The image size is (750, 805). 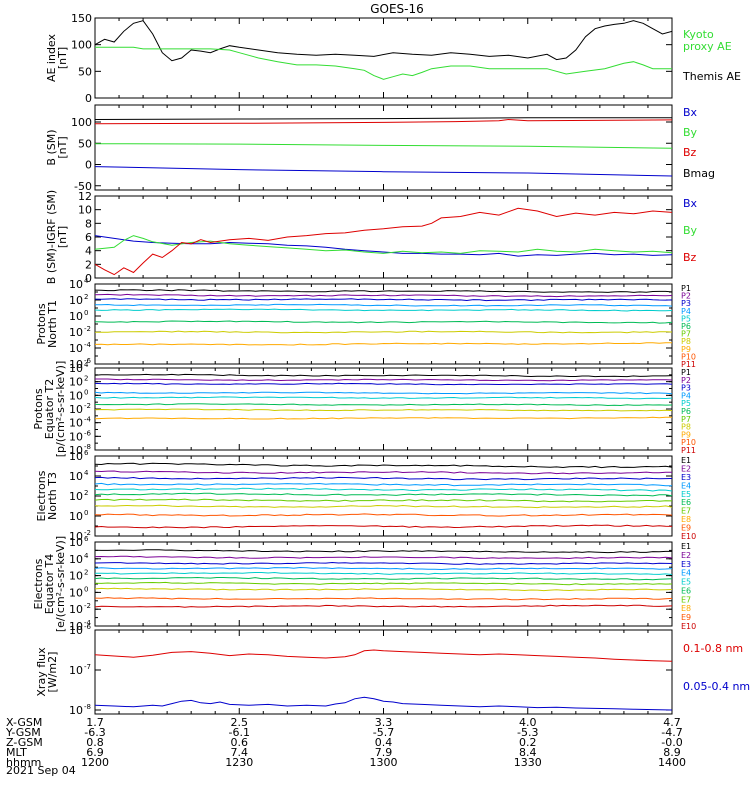 I want to click on legend-label: P4, so click(x=686, y=395).